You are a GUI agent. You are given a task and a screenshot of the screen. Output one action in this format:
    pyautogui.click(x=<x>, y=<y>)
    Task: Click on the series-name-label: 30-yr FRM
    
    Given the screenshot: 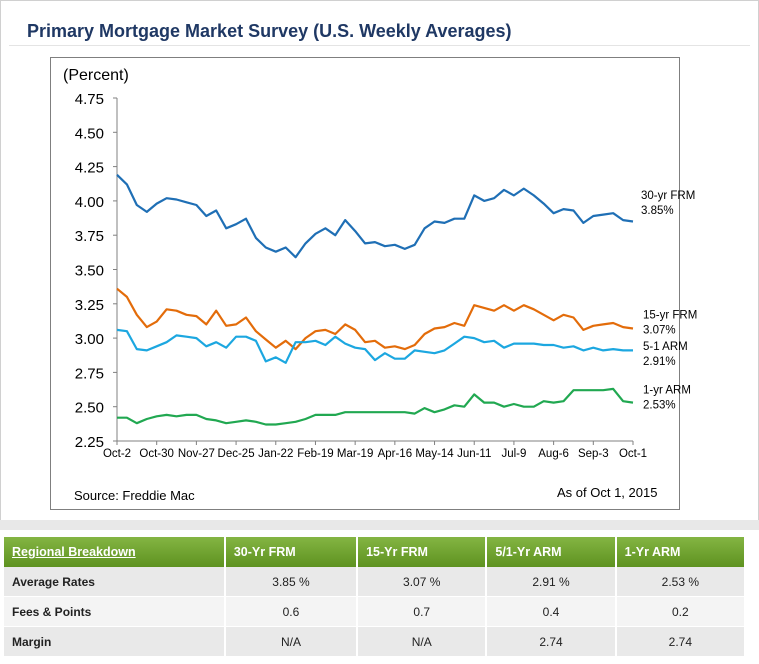 What is the action you would take?
    pyautogui.click(x=668, y=196)
    